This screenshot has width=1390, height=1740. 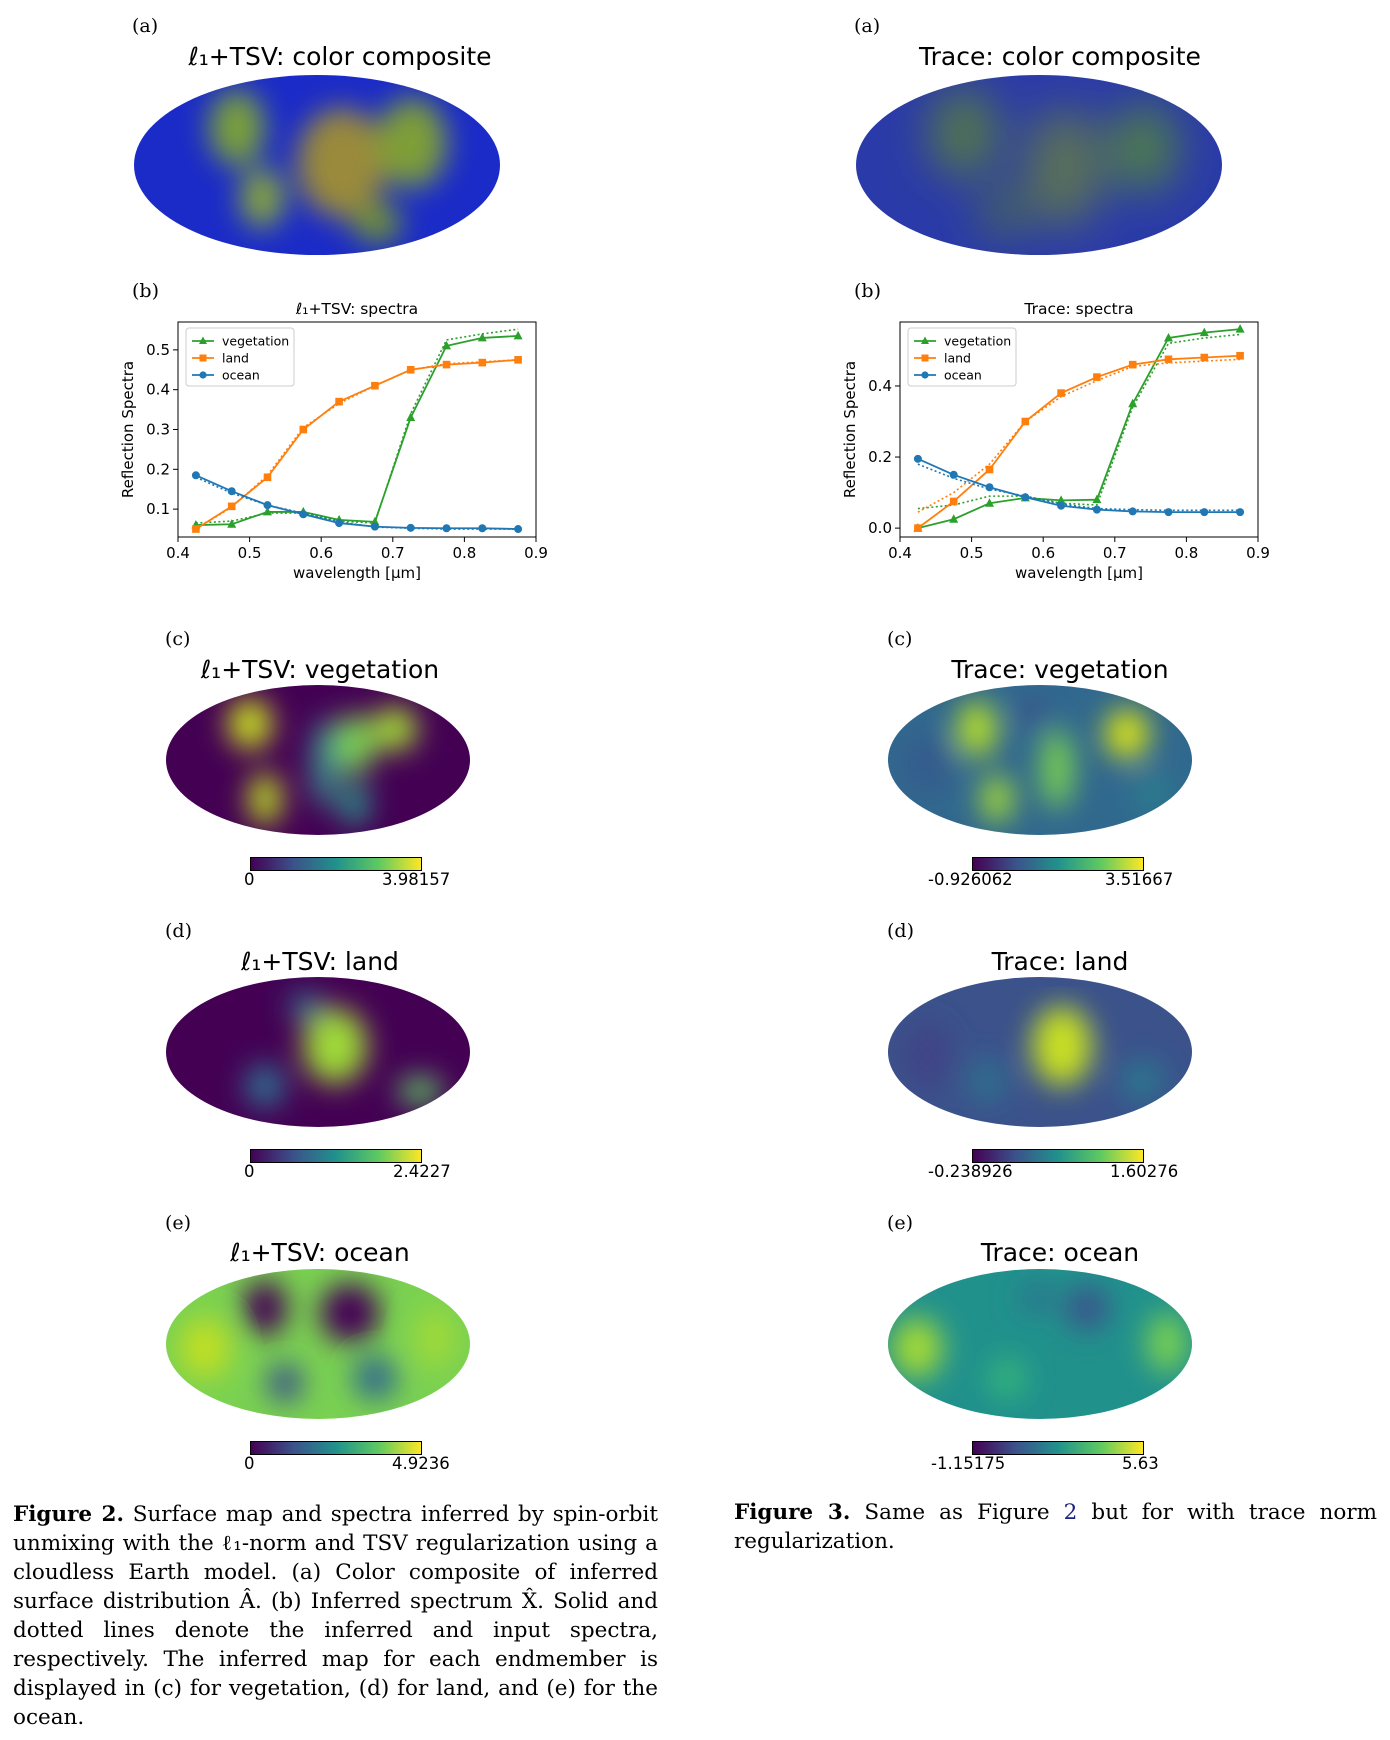 I want to click on land-map, so click(x=1040, y=1052).